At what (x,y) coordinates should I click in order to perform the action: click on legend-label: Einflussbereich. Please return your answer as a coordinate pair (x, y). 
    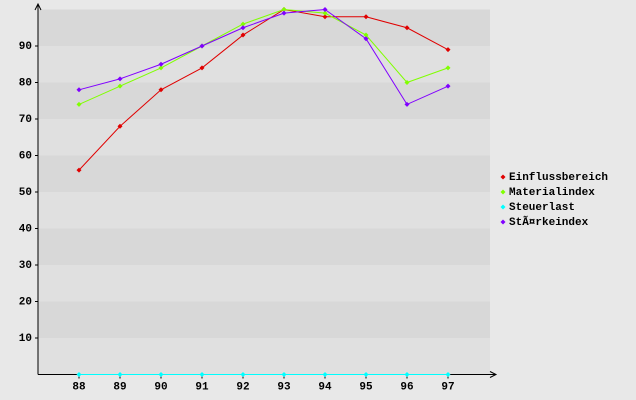
    Looking at the image, I should click on (558, 178).